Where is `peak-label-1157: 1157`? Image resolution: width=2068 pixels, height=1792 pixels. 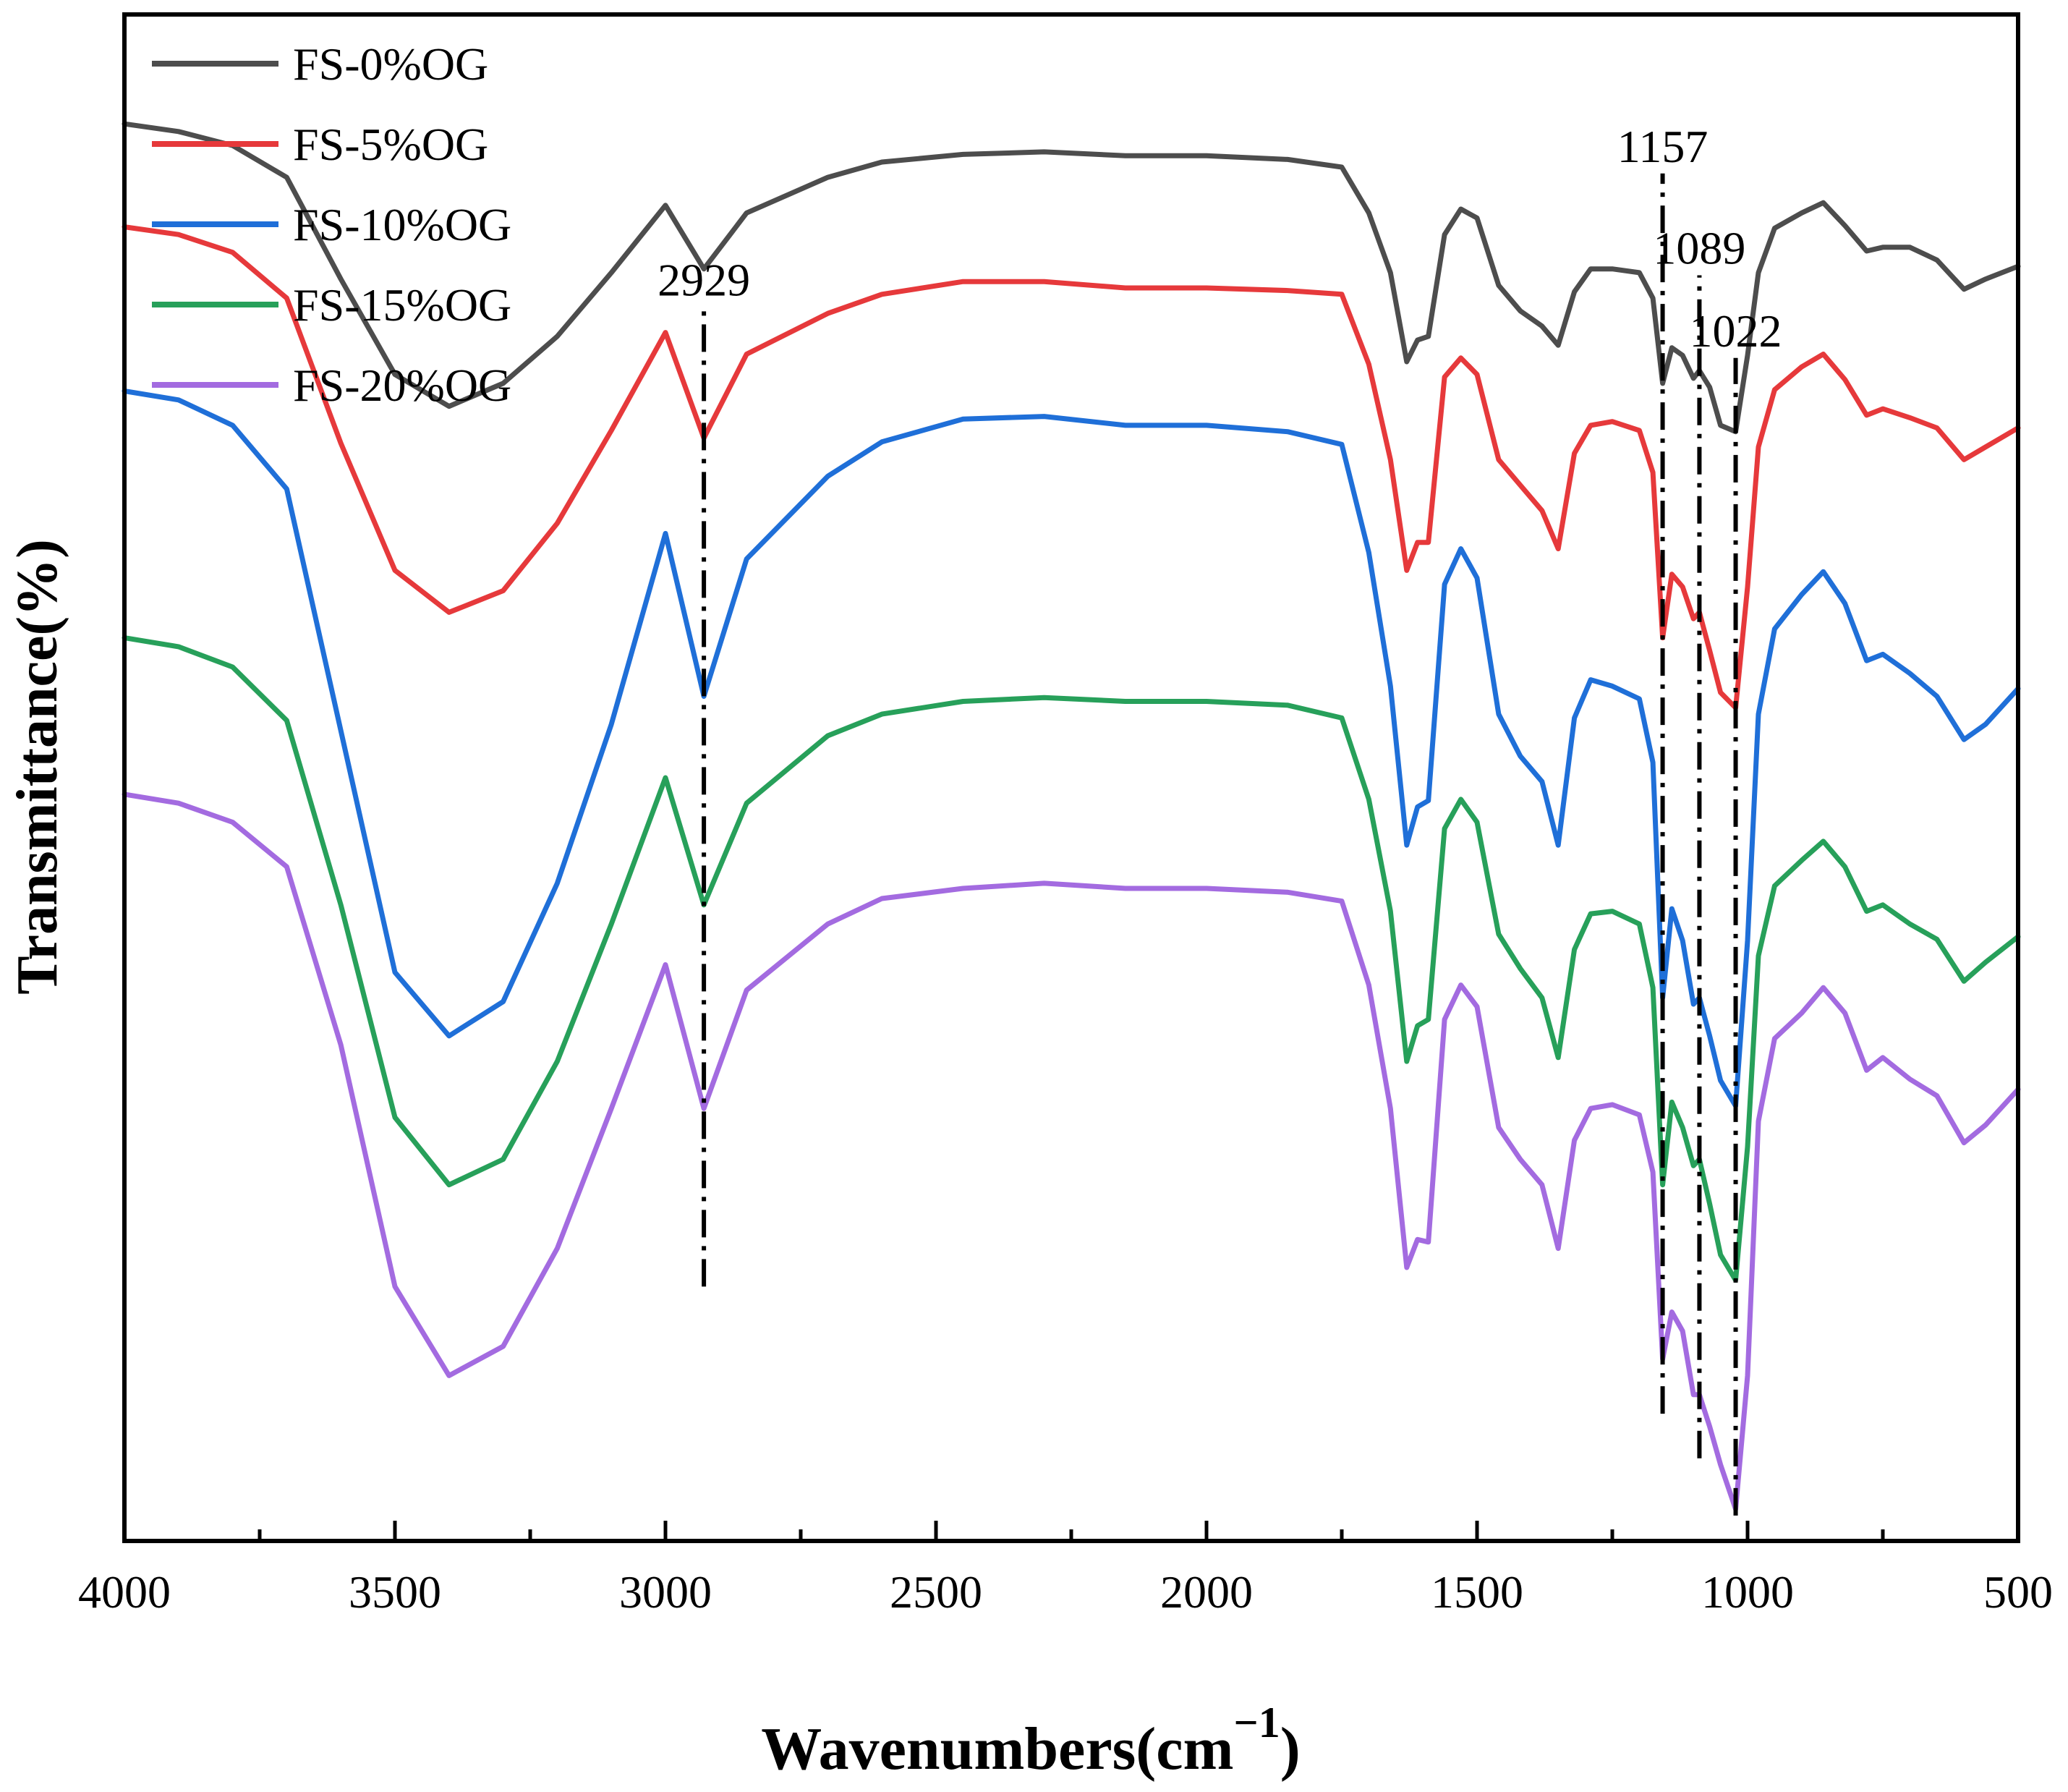 peak-label-1157: 1157 is located at coordinates (1663, 146).